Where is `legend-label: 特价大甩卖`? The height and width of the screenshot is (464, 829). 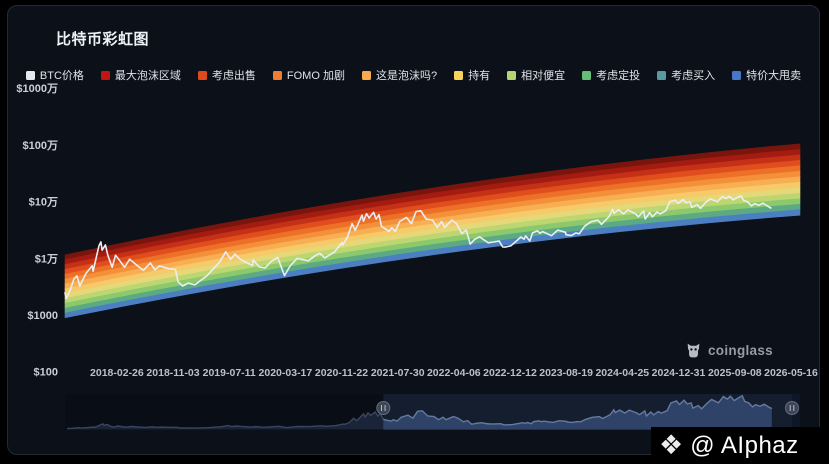 legend-label: 特价大甩卖 is located at coordinates (774, 76).